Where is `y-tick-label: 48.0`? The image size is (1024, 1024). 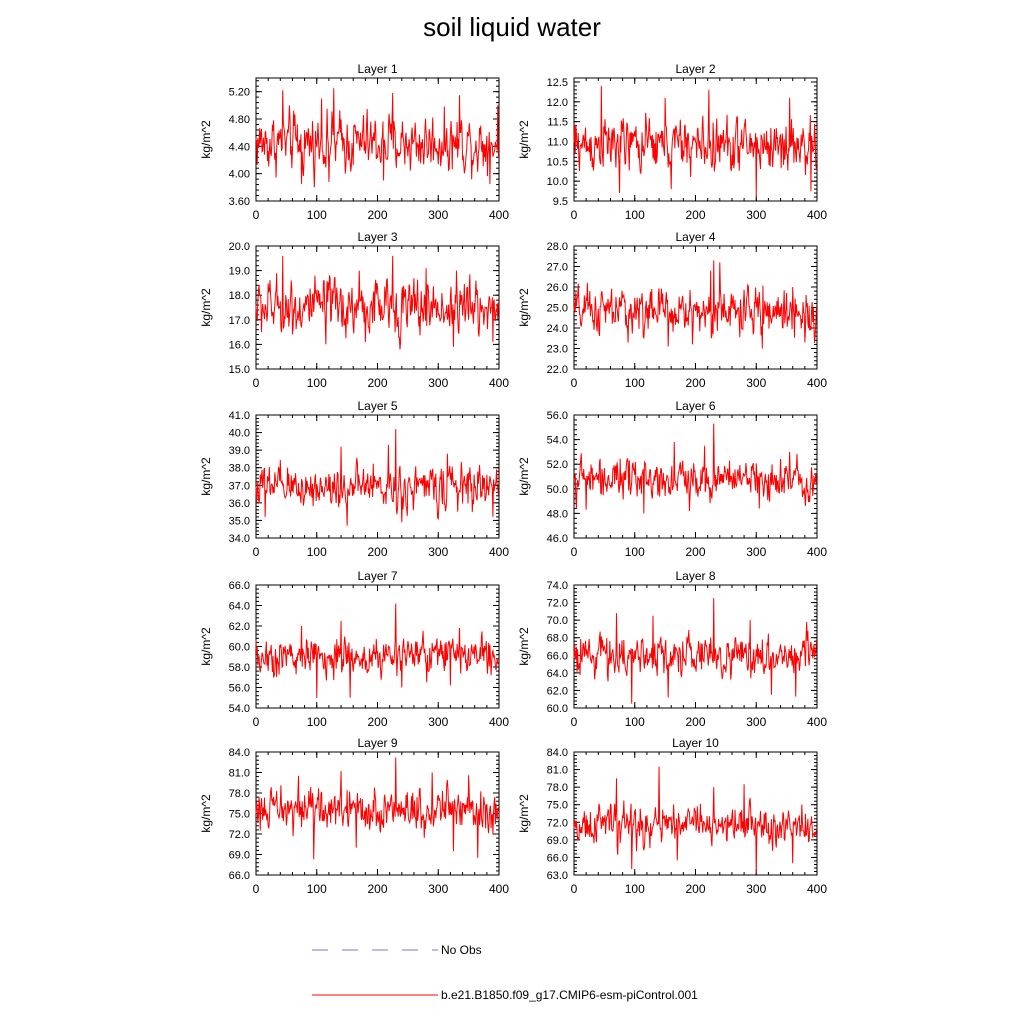 y-tick-label: 48.0 is located at coordinates (557, 514).